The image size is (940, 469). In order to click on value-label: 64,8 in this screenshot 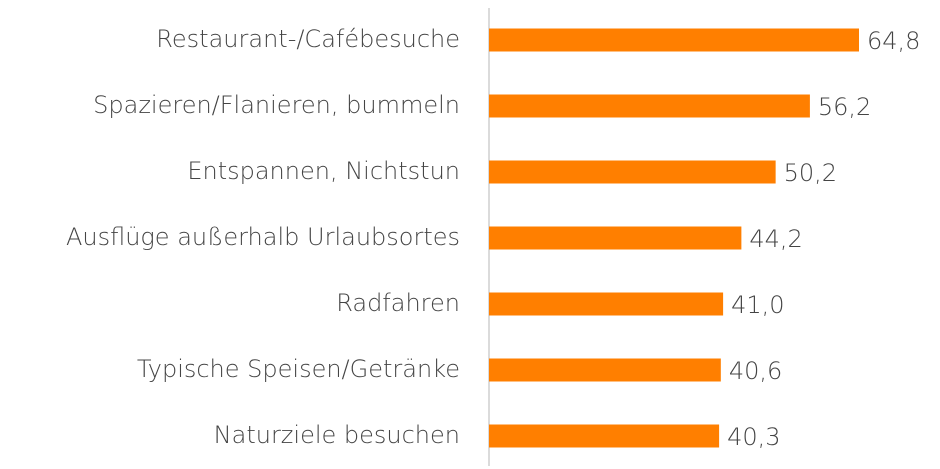, I will do `click(893, 41)`.